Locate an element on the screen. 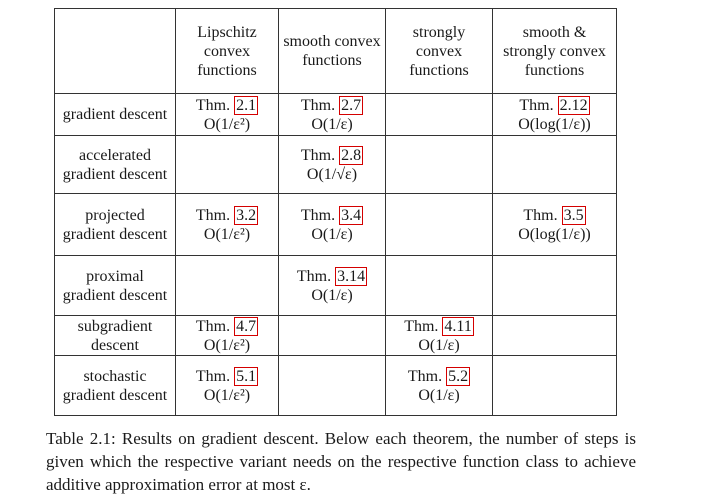 Image resolution: width=716 pixels, height=502 pixels. theorem-line: Thm. 3.2 is located at coordinates (227, 215).